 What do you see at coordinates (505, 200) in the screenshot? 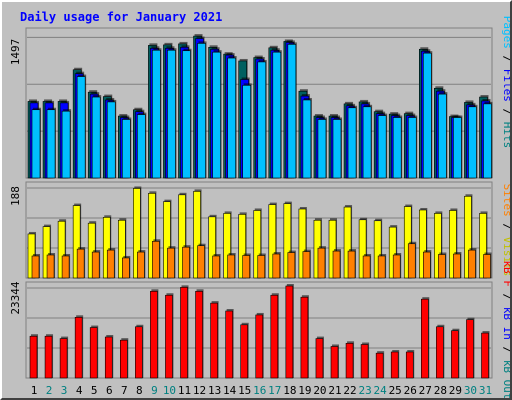
I see `legend-item: Sites` at bounding box center [505, 200].